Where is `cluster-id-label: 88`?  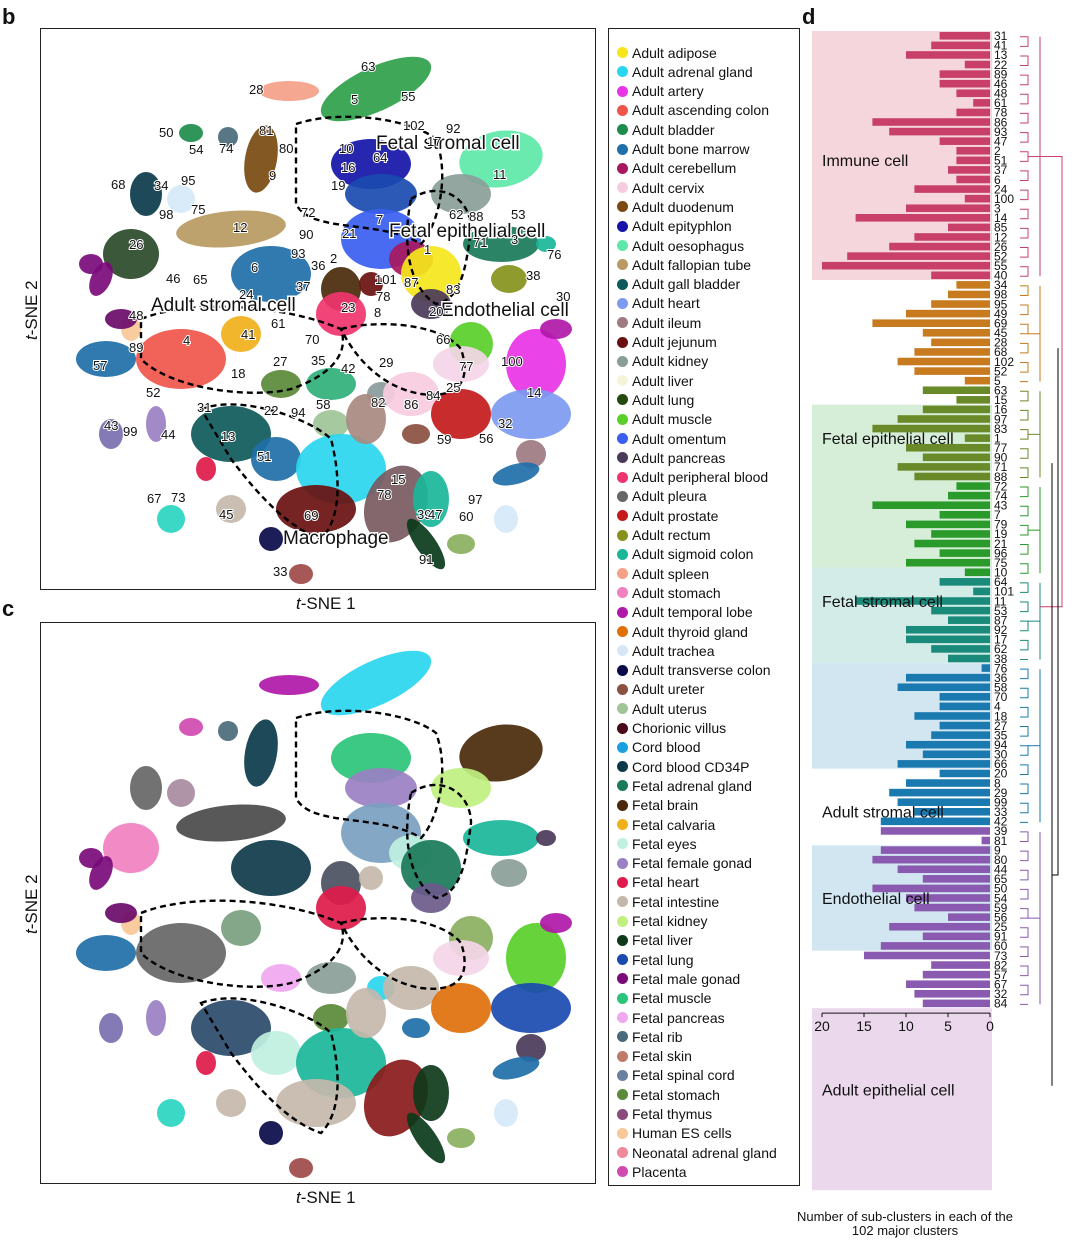
cluster-id-label: 88 is located at coordinates (1001, 477).